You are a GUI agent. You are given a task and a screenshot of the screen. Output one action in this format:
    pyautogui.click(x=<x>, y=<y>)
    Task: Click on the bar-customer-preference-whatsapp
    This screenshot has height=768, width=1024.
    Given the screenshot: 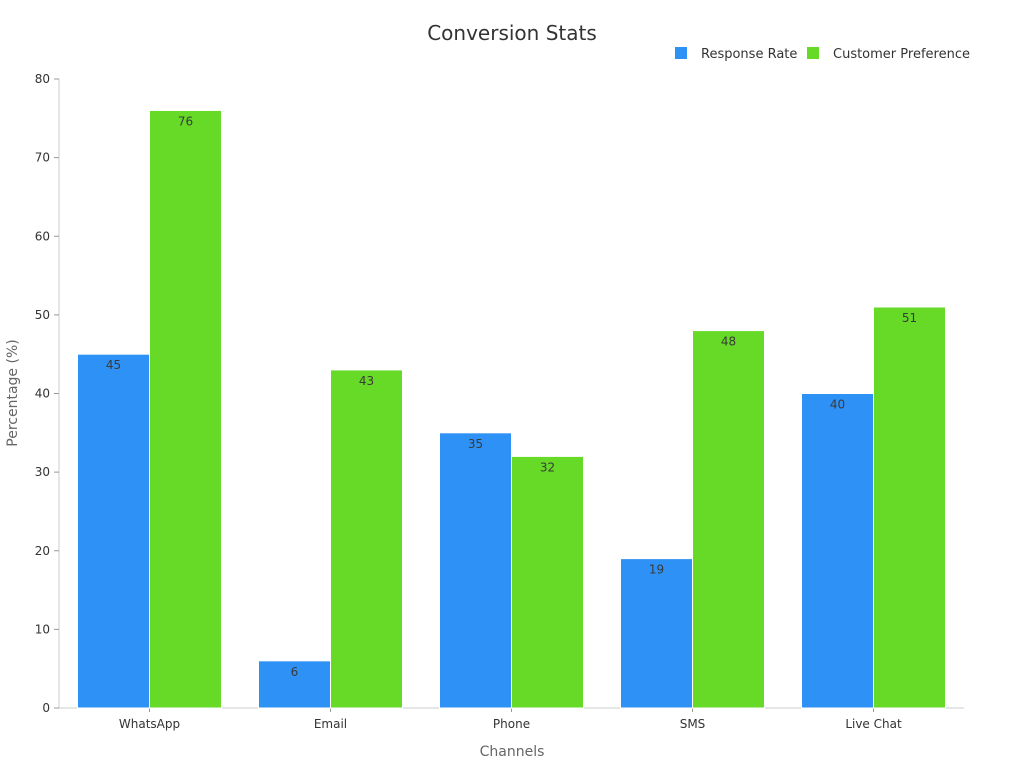 What is the action you would take?
    pyautogui.click(x=185, y=409)
    